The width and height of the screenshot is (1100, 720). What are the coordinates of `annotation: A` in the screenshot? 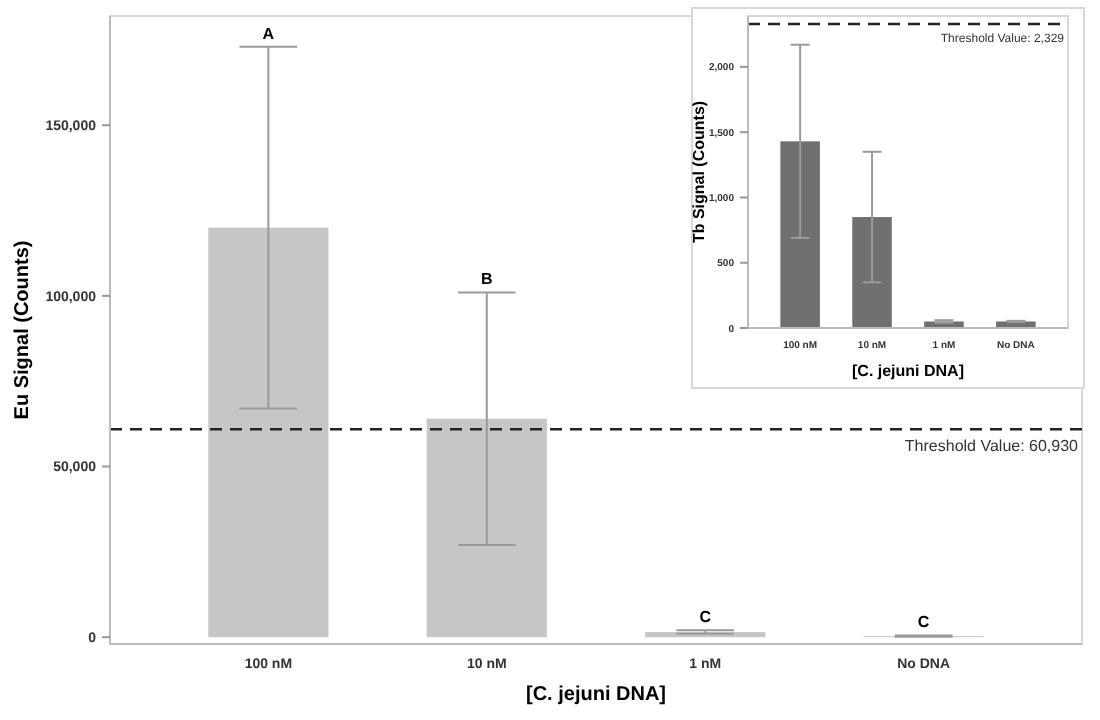 It's located at (268, 33).